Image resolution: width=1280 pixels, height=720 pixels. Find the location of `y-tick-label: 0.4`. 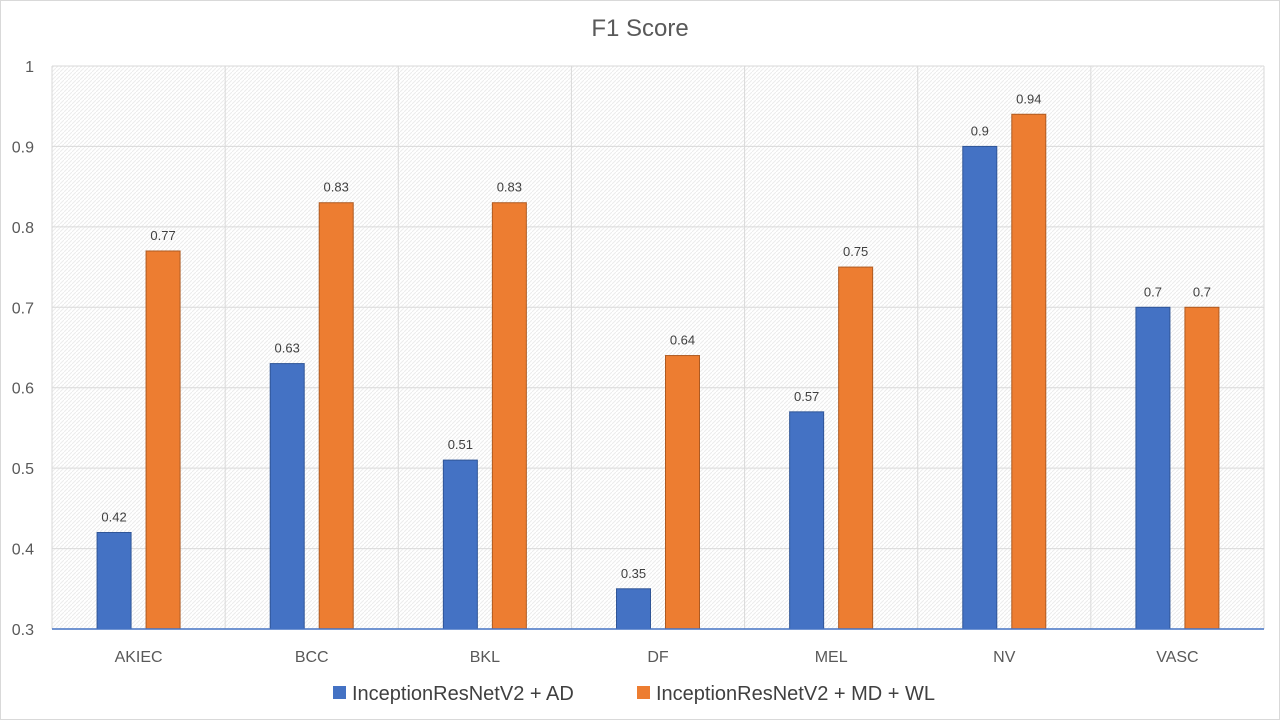

y-tick-label: 0.4 is located at coordinates (23, 550).